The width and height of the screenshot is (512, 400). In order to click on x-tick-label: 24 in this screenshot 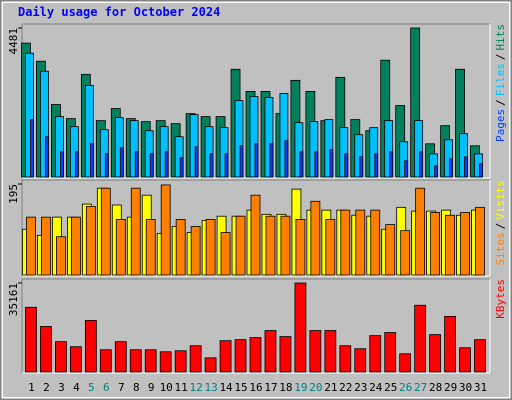, I will do `click(376, 387)`.